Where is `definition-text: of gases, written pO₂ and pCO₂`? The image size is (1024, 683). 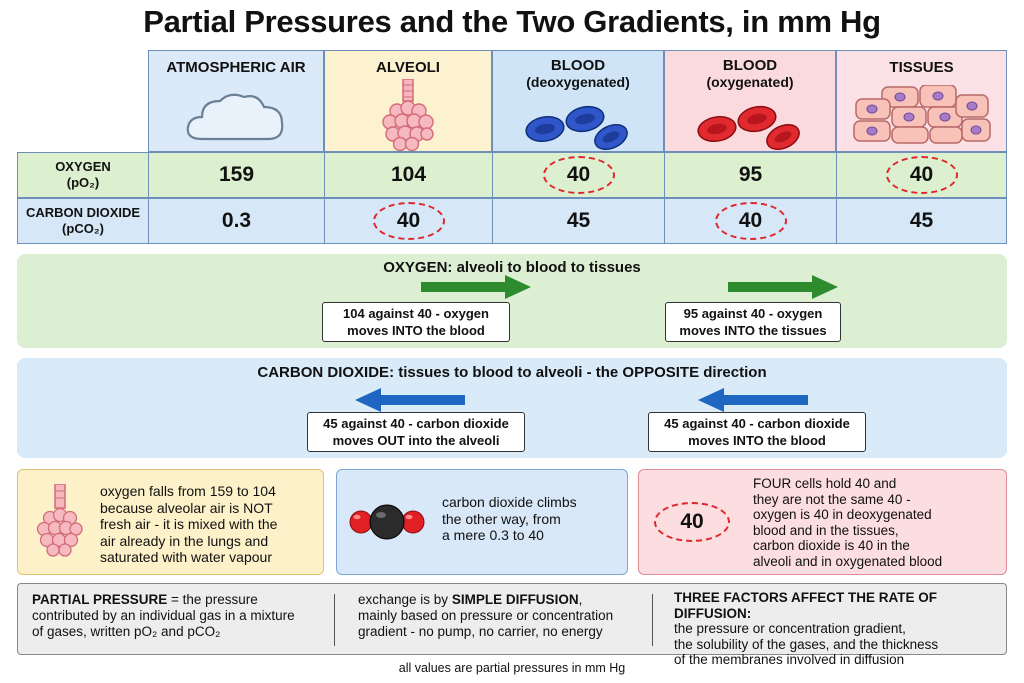
definition-text: of gases, written pO₂ and pCO₂ is located at coordinates (126, 631).